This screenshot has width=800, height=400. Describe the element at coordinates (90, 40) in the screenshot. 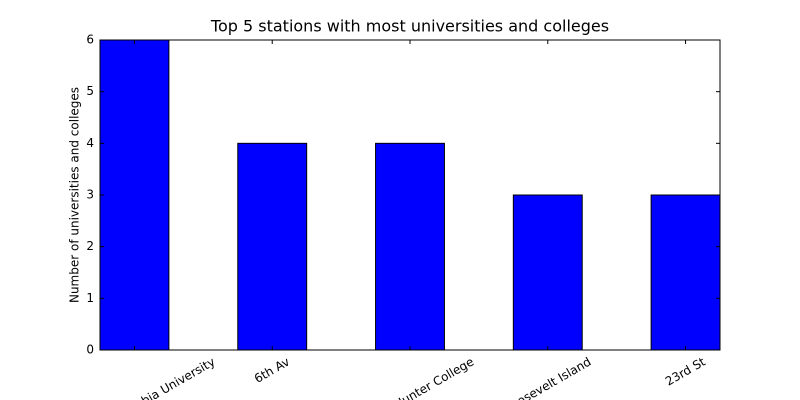

I see `y-tick-label: 6` at that location.